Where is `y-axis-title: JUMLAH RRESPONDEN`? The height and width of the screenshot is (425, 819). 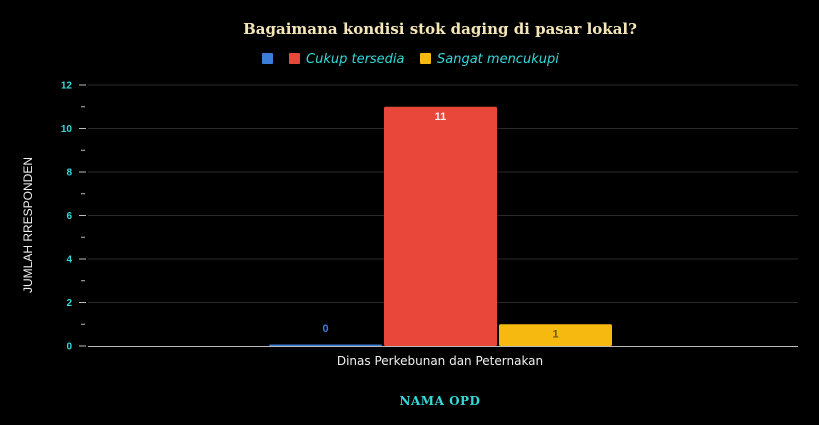
y-axis-title: JUMLAH RRESPONDEN is located at coordinates (28, 225).